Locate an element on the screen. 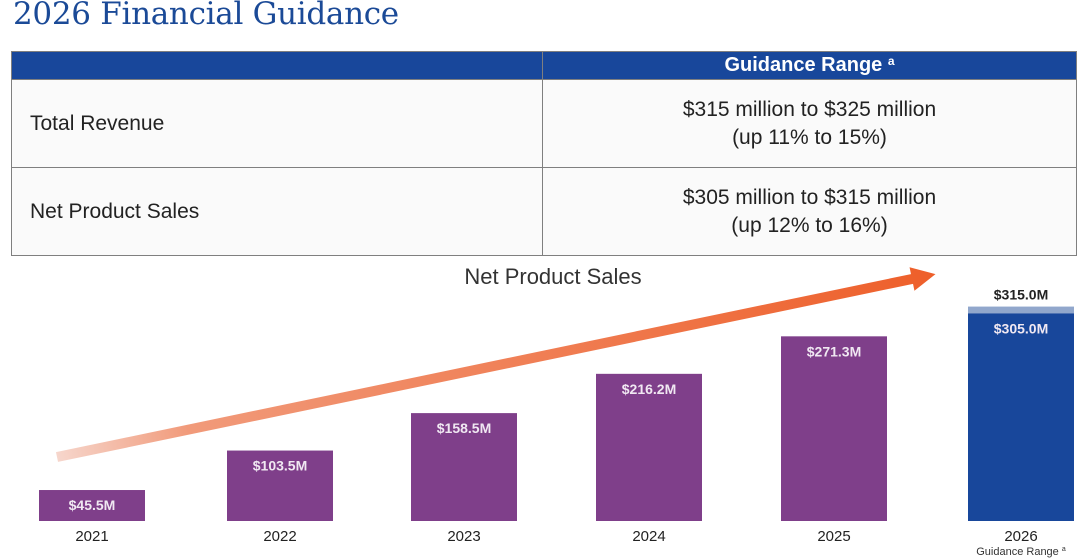  bar-2022 is located at coordinates (280, 485).